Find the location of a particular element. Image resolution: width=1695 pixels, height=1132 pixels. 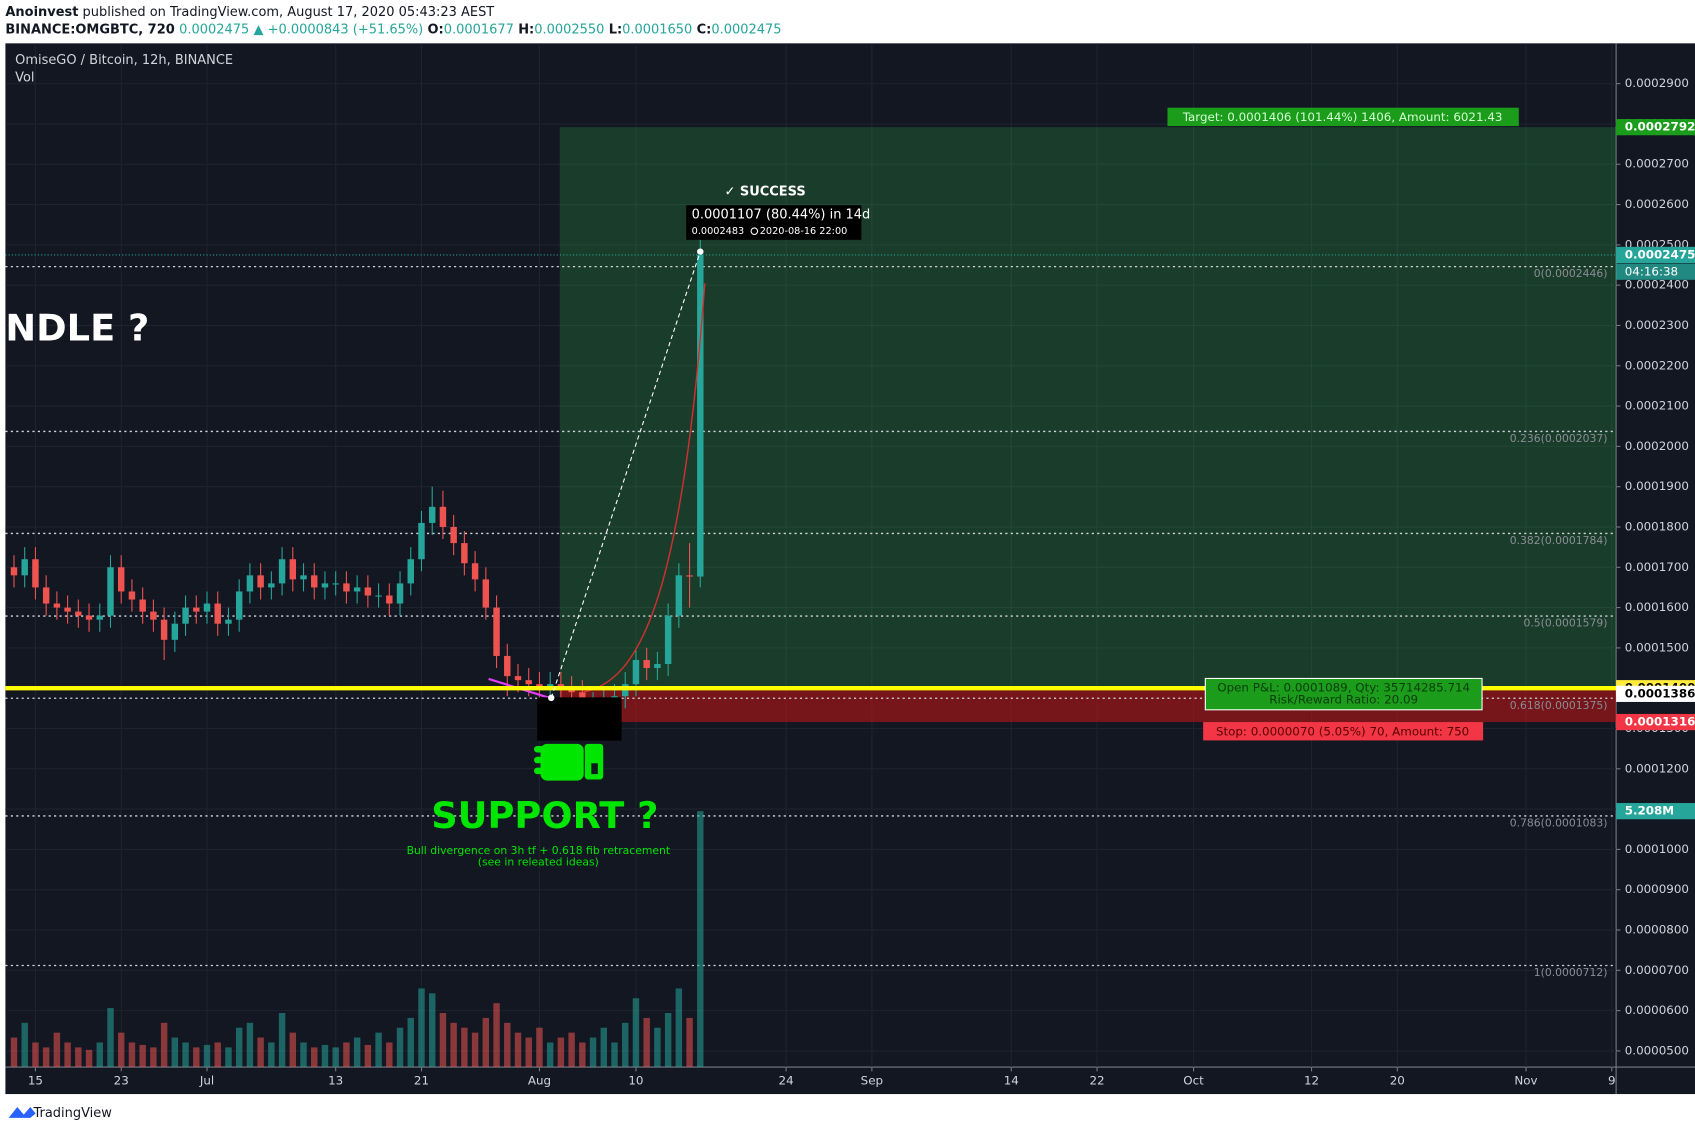

ohlc-key: O: is located at coordinates (436, 29).